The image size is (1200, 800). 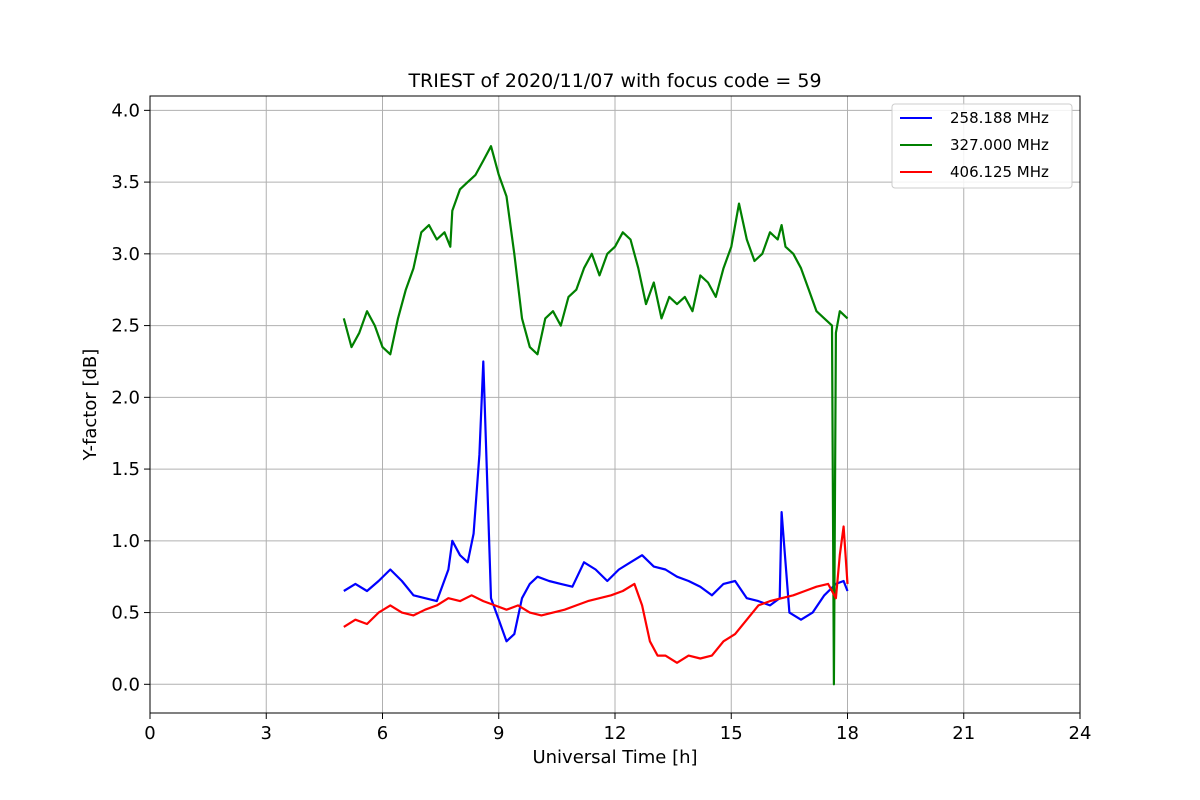 I want to click on y-tick-label: 2.5, so click(x=125, y=326).